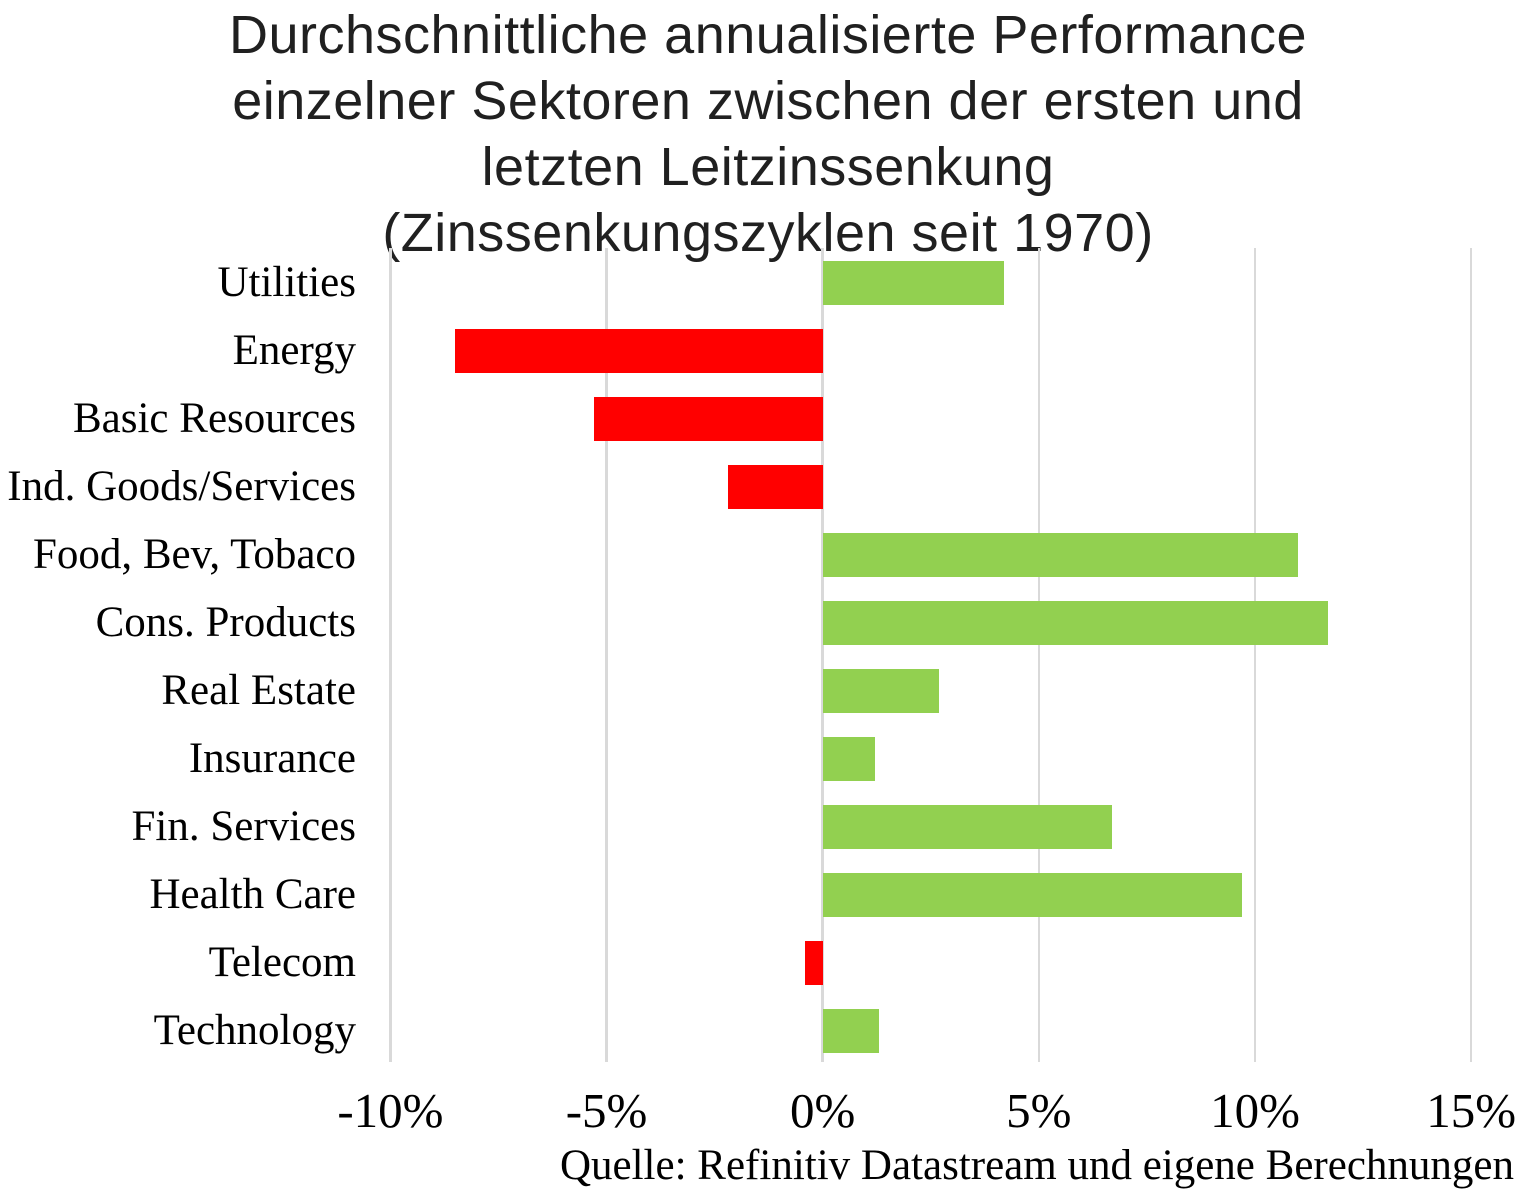  I want to click on bar-telecom, so click(814, 962).